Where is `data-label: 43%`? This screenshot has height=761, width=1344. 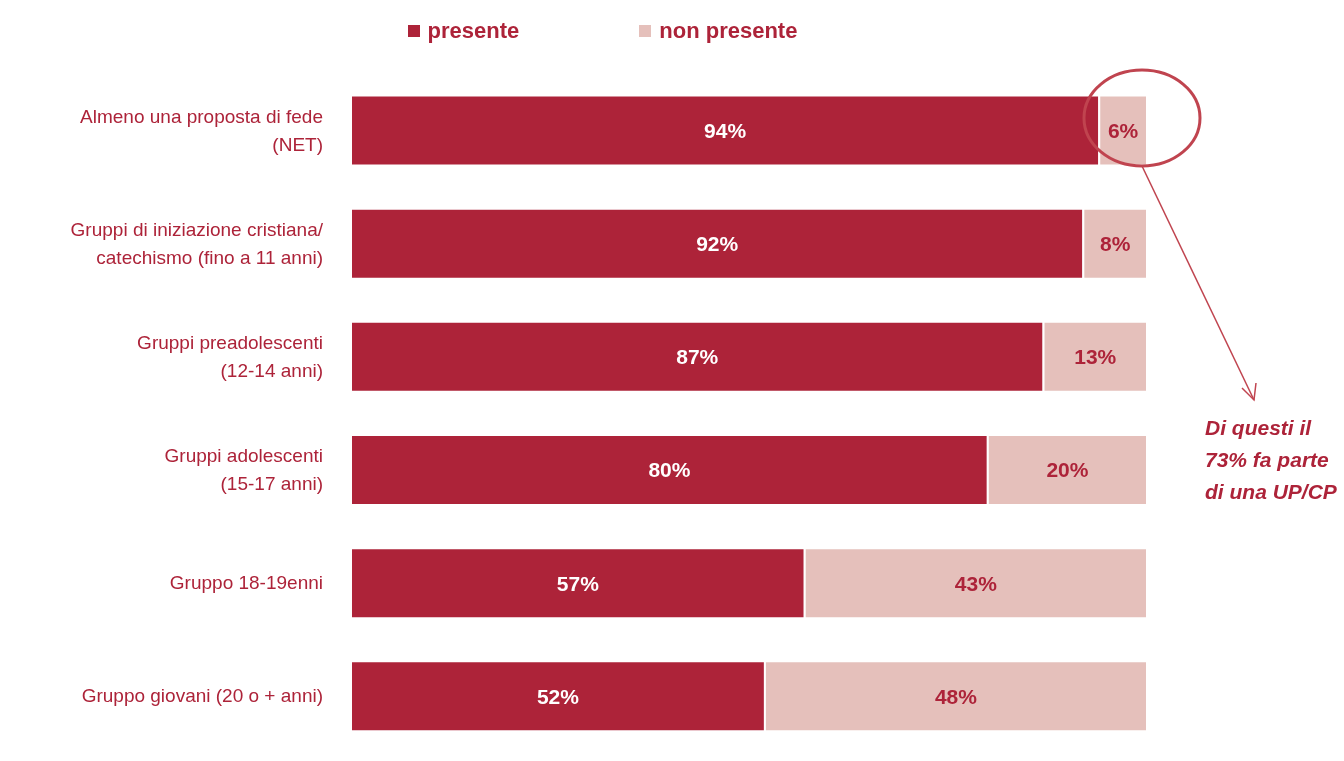 data-label: 43% is located at coordinates (976, 583).